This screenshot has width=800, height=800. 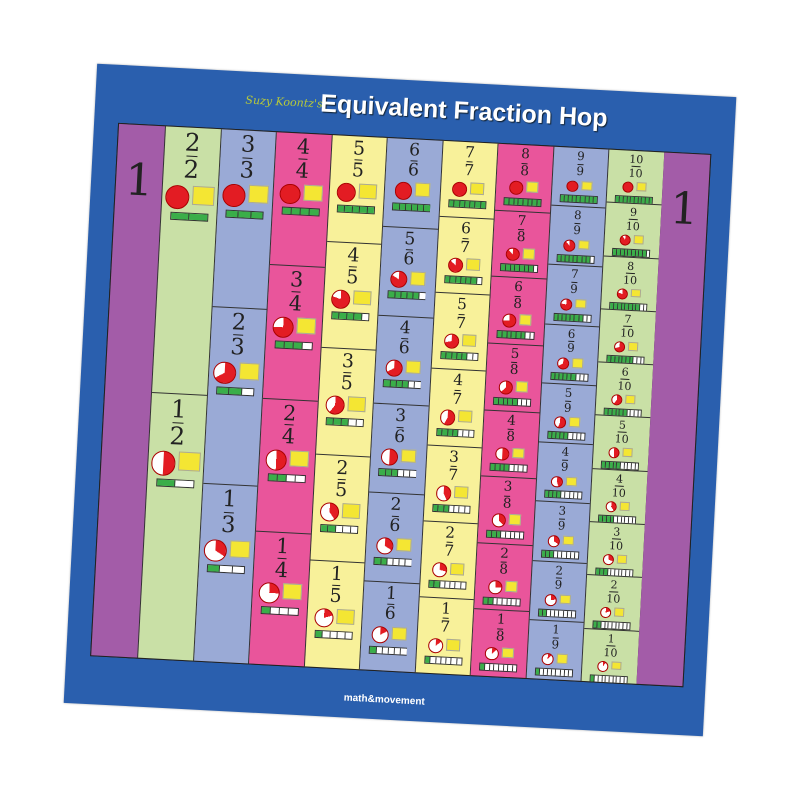 I want to click on numerator: 8, so click(x=577, y=215).